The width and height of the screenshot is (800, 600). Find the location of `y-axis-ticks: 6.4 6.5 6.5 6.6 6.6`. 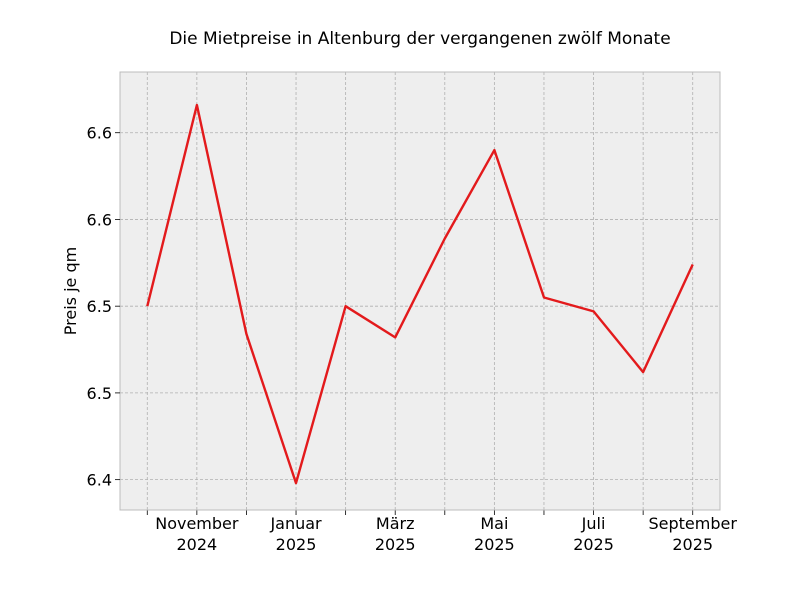

y-axis-ticks: 6.4 6.5 6.5 6.6 6.6 is located at coordinates (103, 307).